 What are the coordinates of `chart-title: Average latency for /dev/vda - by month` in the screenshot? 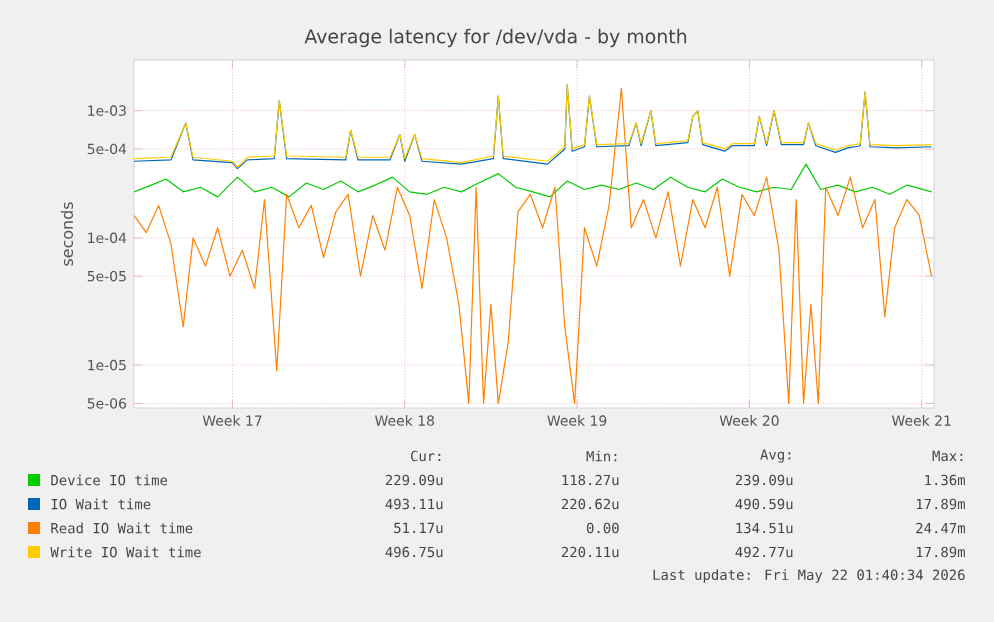 It's located at (495, 38).